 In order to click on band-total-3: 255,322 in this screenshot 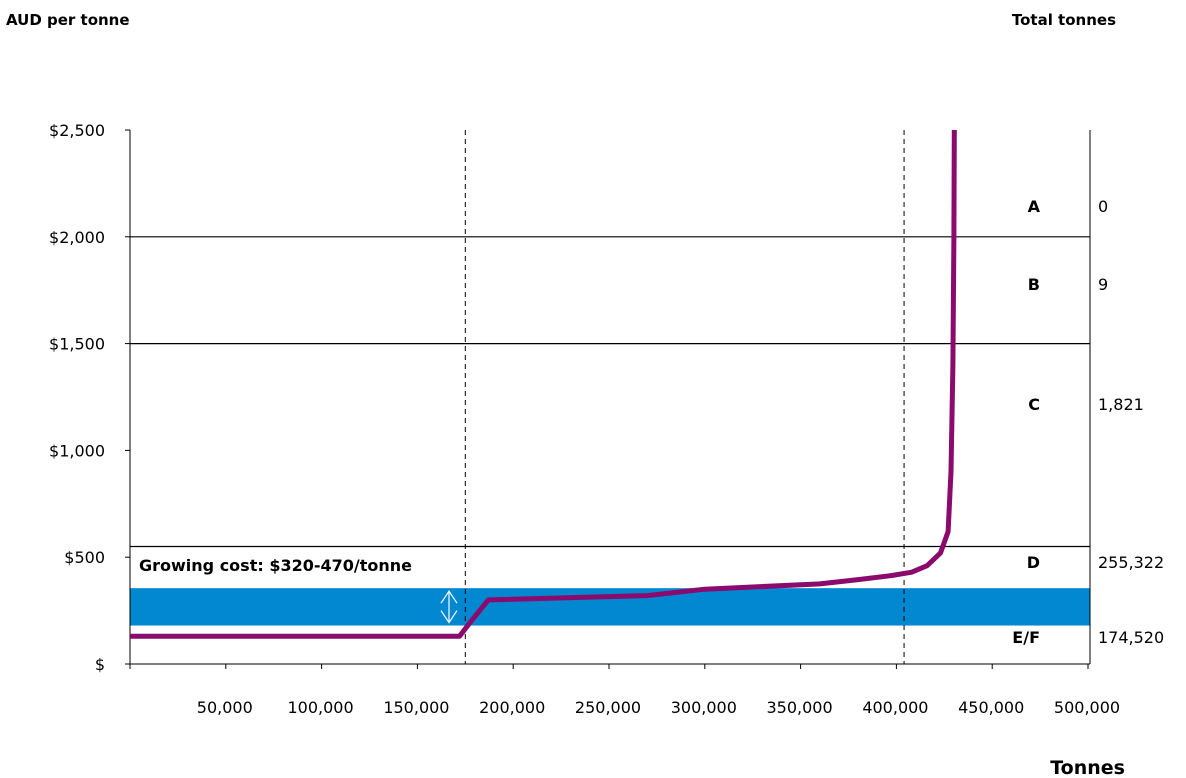, I will do `click(1131, 562)`.